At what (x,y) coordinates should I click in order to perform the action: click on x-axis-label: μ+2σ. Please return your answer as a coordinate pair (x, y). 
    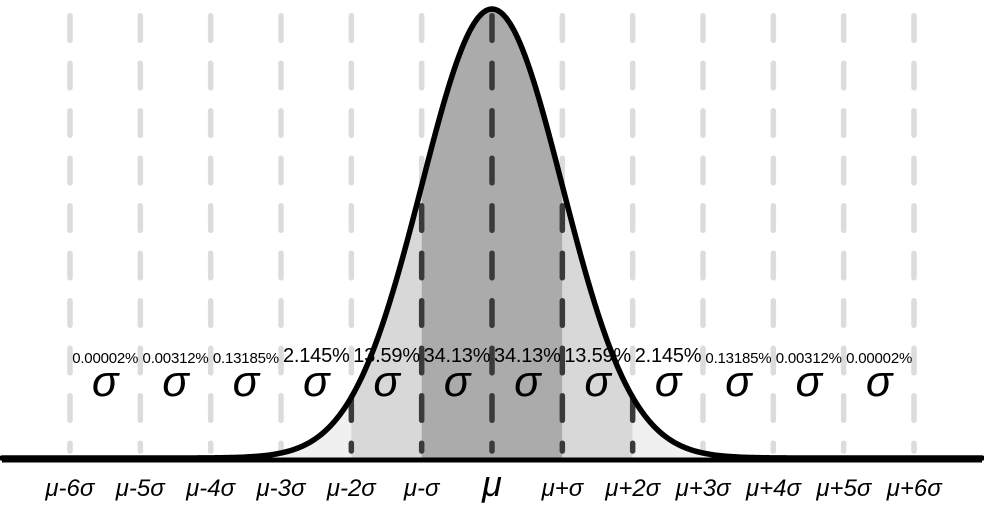
    Looking at the image, I should click on (633, 488).